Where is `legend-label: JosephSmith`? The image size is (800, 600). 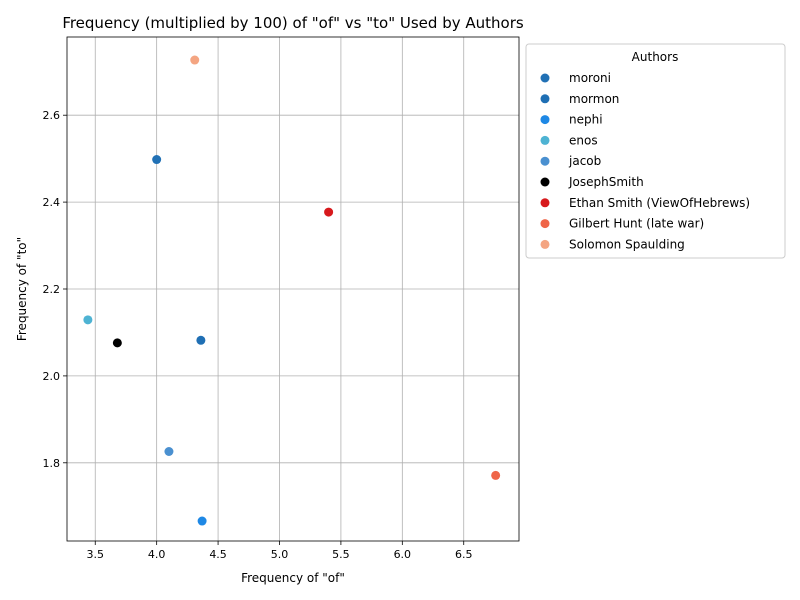
legend-label: JosephSmith is located at coordinates (606, 182).